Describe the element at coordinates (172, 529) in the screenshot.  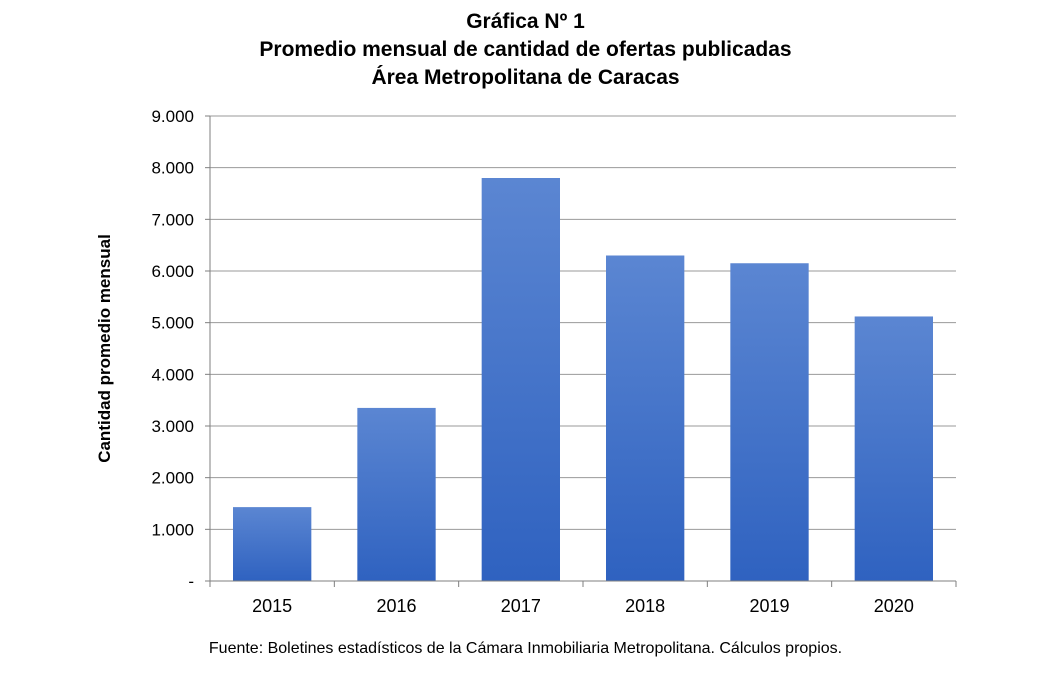
I see `y-tick-label: 1.000` at that location.